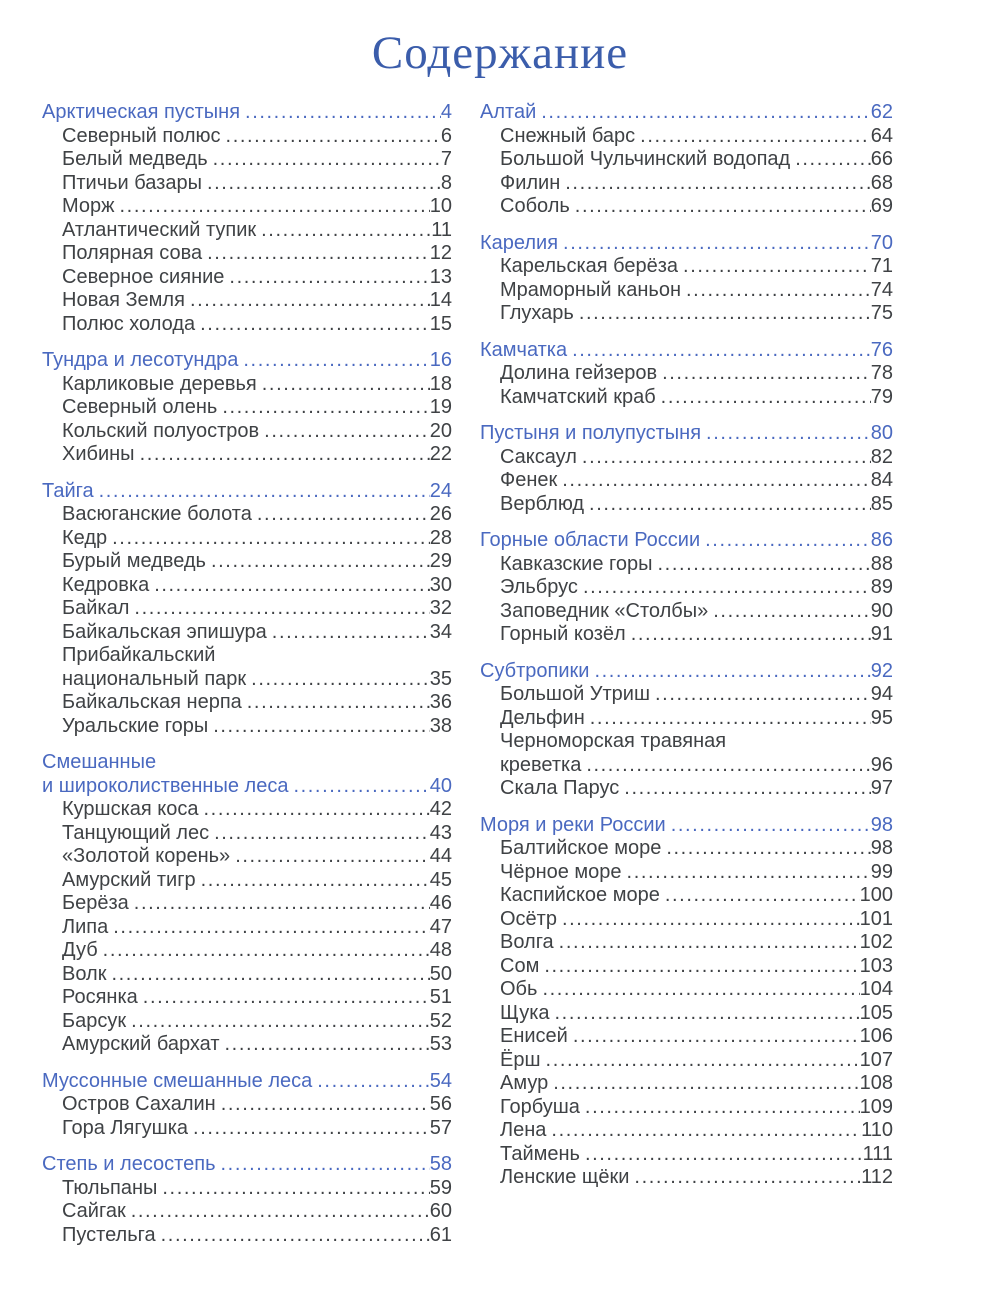 The width and height of the screenshot is (1000, 1299). What do you see at coordinates (519, 989) in the screenshot?
I see `toc-entry-label: Обь` at bounding box center [519, 989].